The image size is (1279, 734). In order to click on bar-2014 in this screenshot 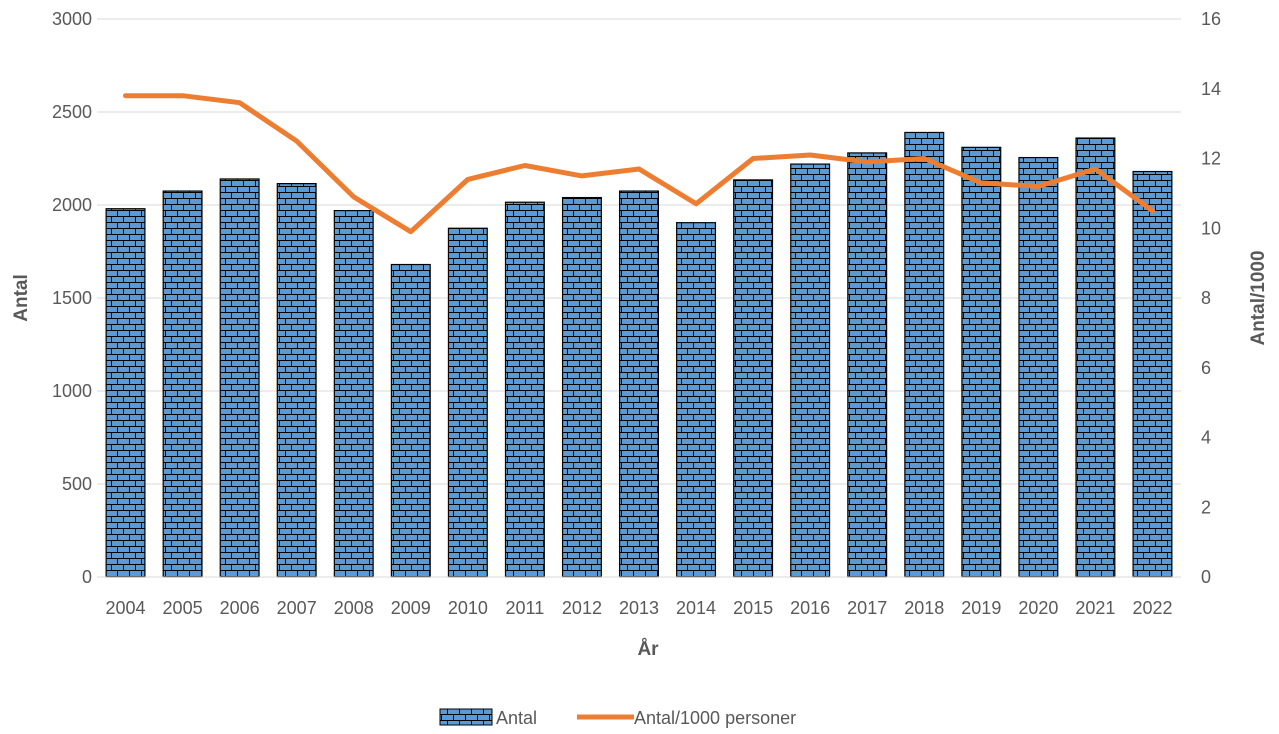, I will do `click(696, 400)`.